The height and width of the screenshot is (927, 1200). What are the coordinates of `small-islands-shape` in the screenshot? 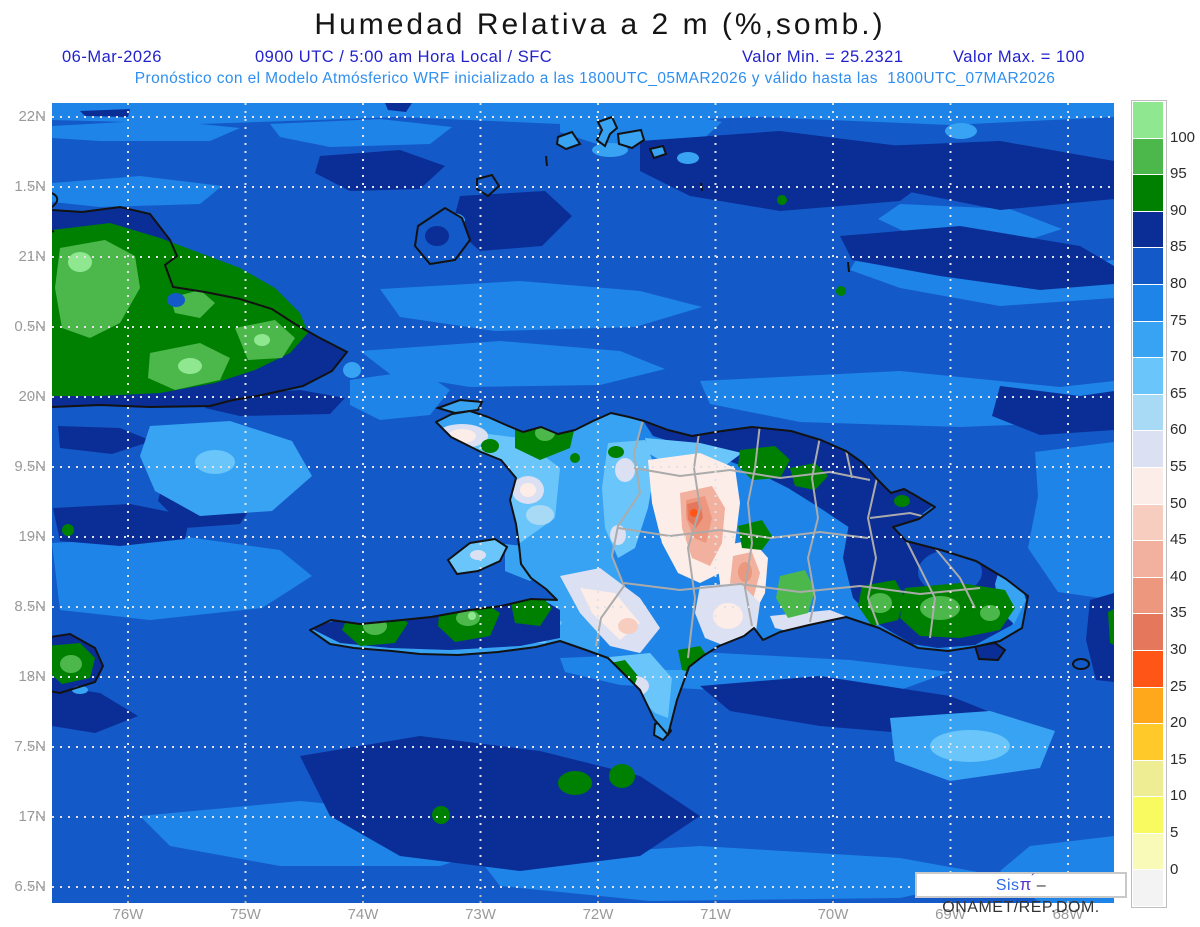 It's located at (437, 236).